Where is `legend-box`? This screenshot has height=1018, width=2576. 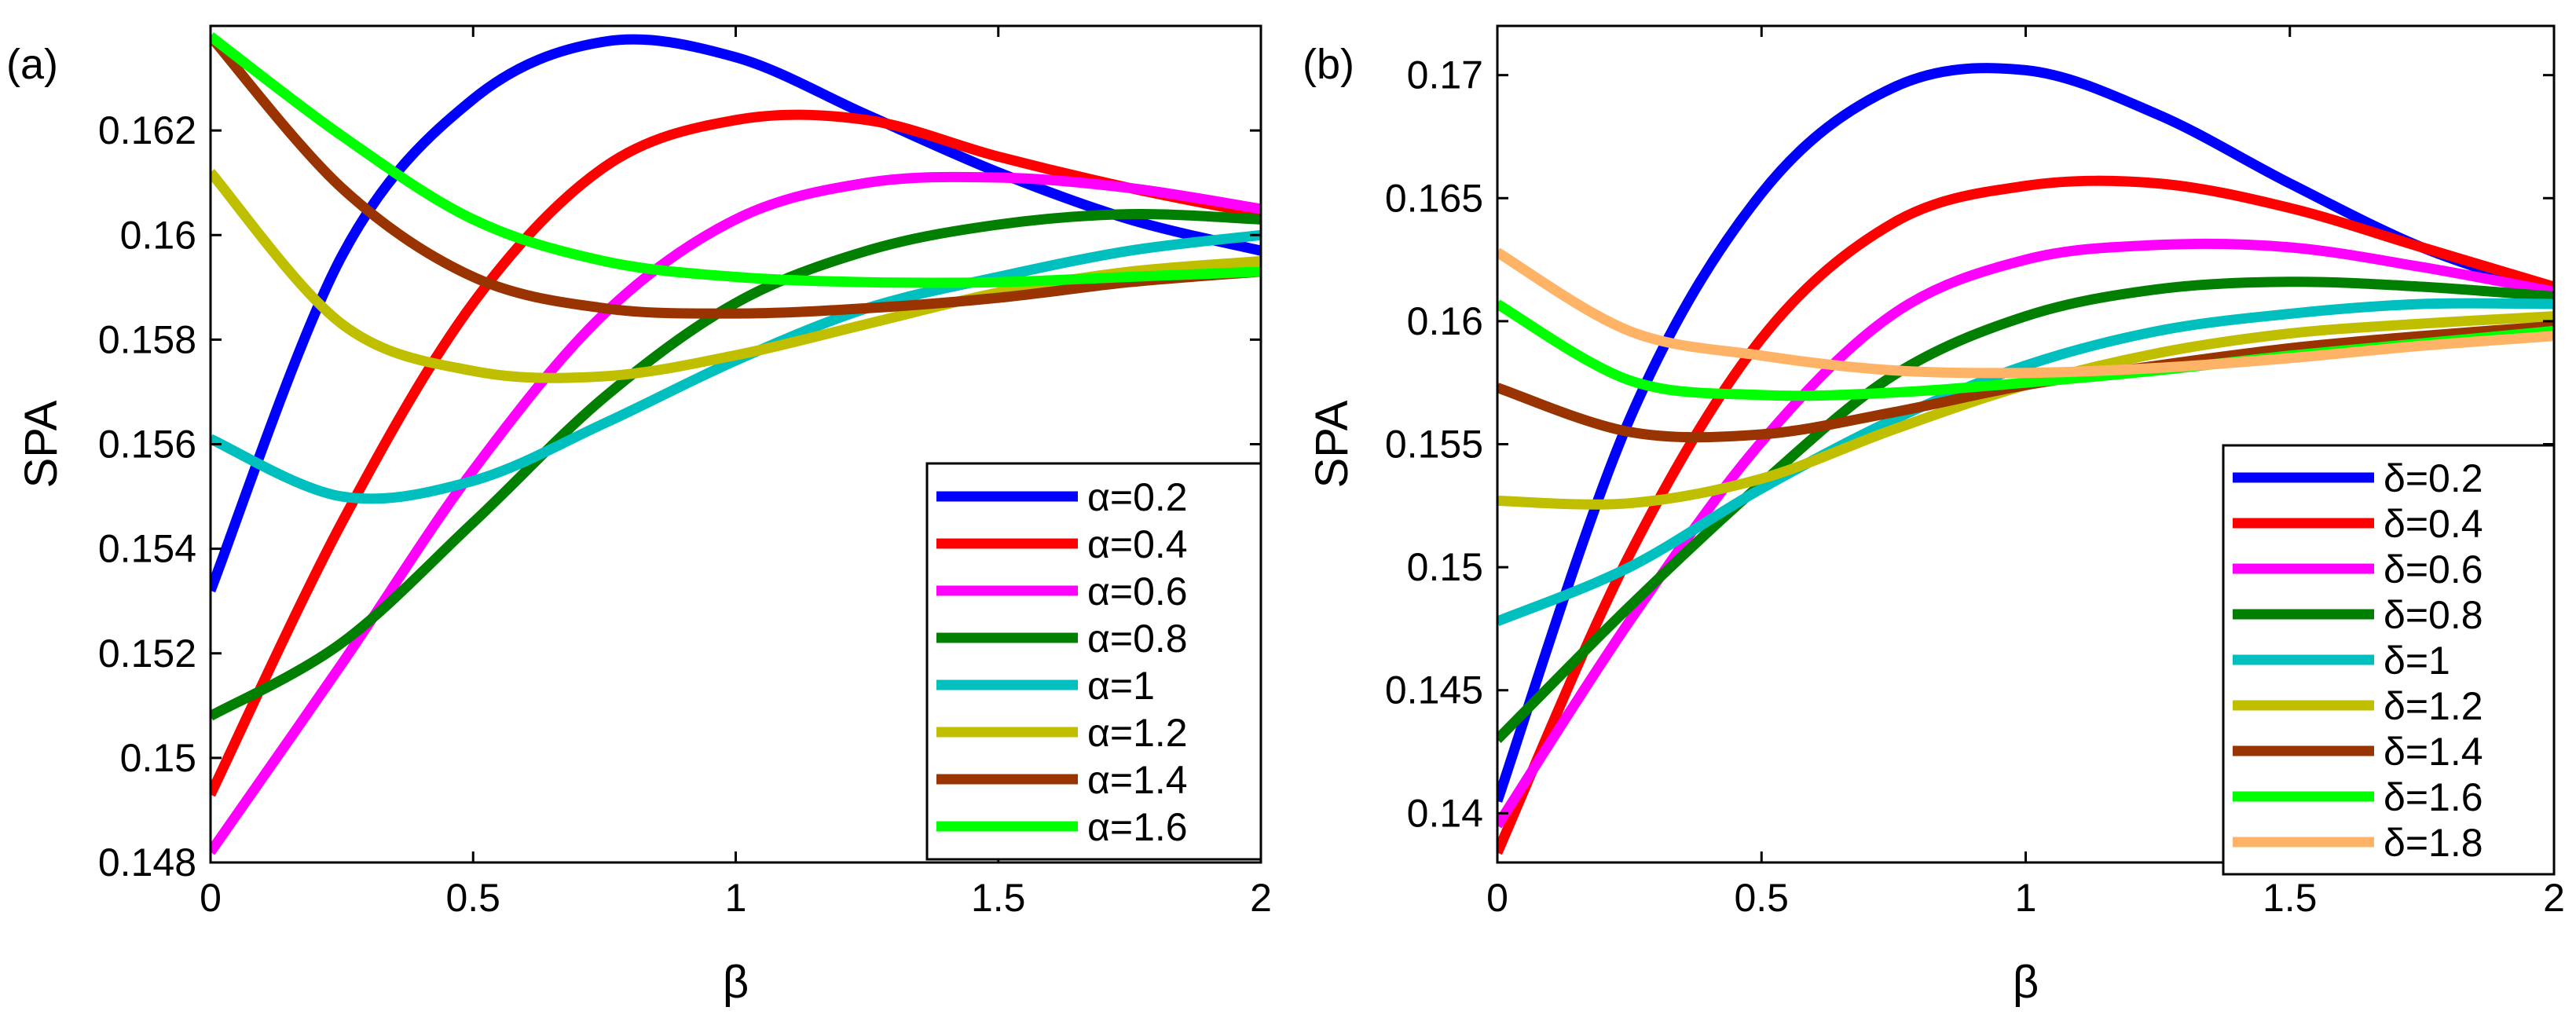 legend-box is located at coordinates (1093, 661).